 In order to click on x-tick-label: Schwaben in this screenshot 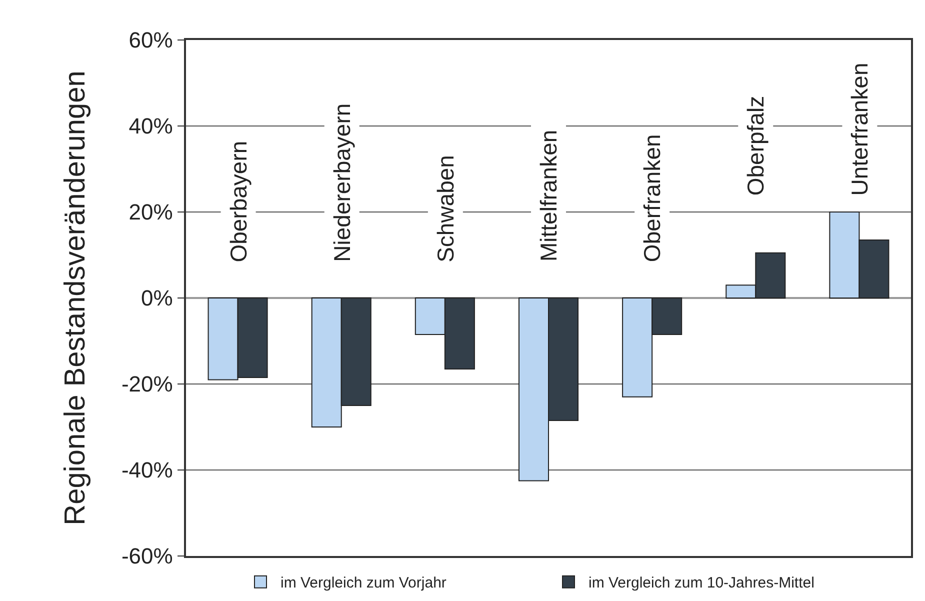, I will do `click(445, 208)`.